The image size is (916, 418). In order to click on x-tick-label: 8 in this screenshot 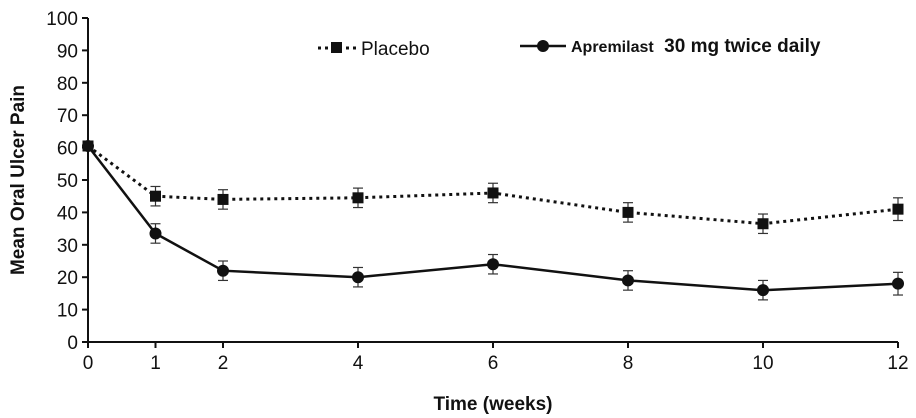, I will do `click(628, 363)`.